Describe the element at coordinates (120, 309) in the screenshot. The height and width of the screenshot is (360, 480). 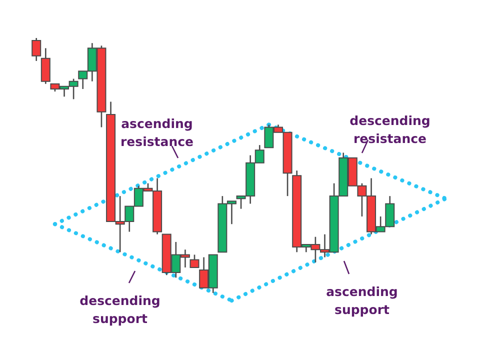
I see `text: descending support` at that location.